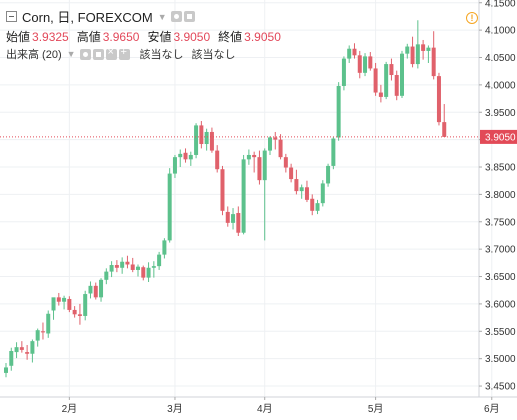 The width and height of the screenshot is (517, 420). What do you see at coordinates (124, 53) in the screenshot?
I see `plus-icon` at bounding box center [124, 53].